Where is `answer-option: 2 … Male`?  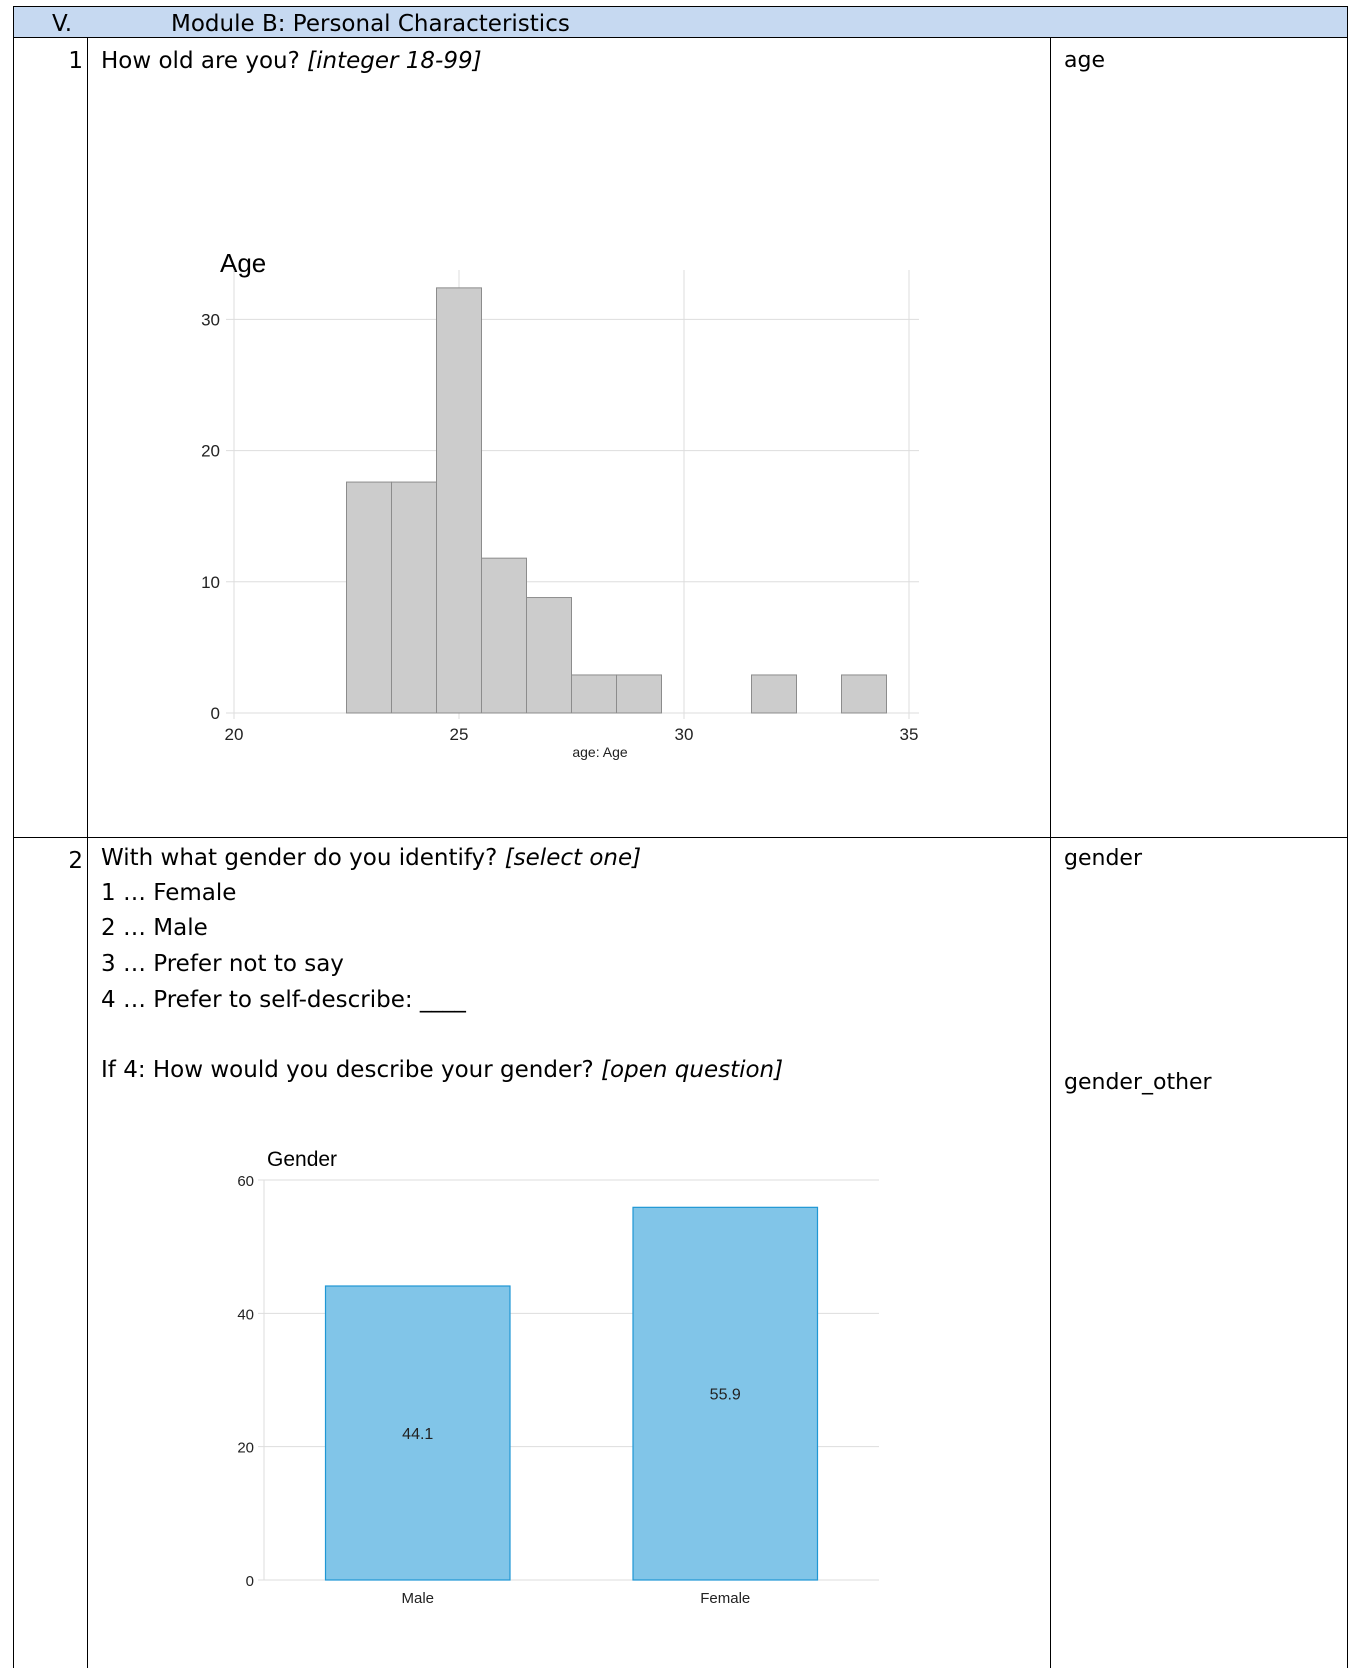 answer-option: 2 … Male is located at coordinates (154, 928).